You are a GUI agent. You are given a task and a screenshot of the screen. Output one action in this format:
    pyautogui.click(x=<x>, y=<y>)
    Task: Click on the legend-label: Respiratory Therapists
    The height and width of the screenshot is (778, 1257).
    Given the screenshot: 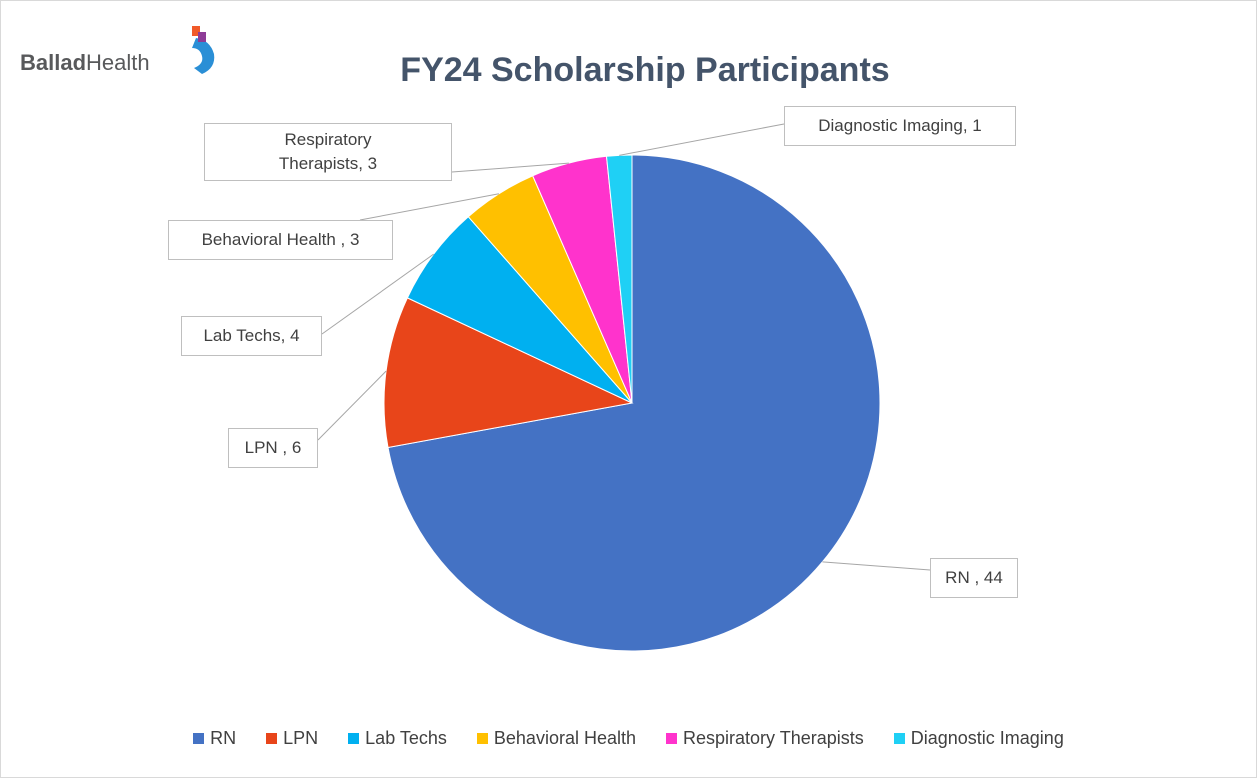 What is the action you would take?
    pyautogui.click(x=773, y=738)
    